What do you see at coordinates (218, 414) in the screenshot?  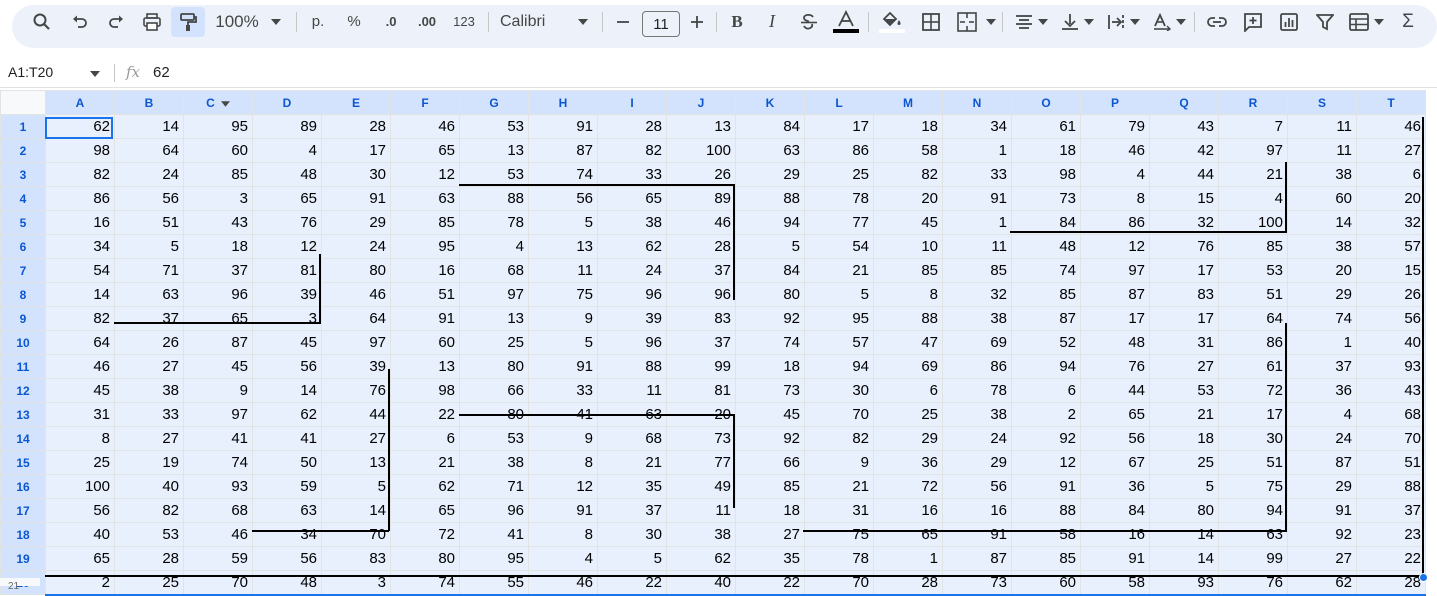 I see `cell-c13: 97` at bounding box center [218, 414].